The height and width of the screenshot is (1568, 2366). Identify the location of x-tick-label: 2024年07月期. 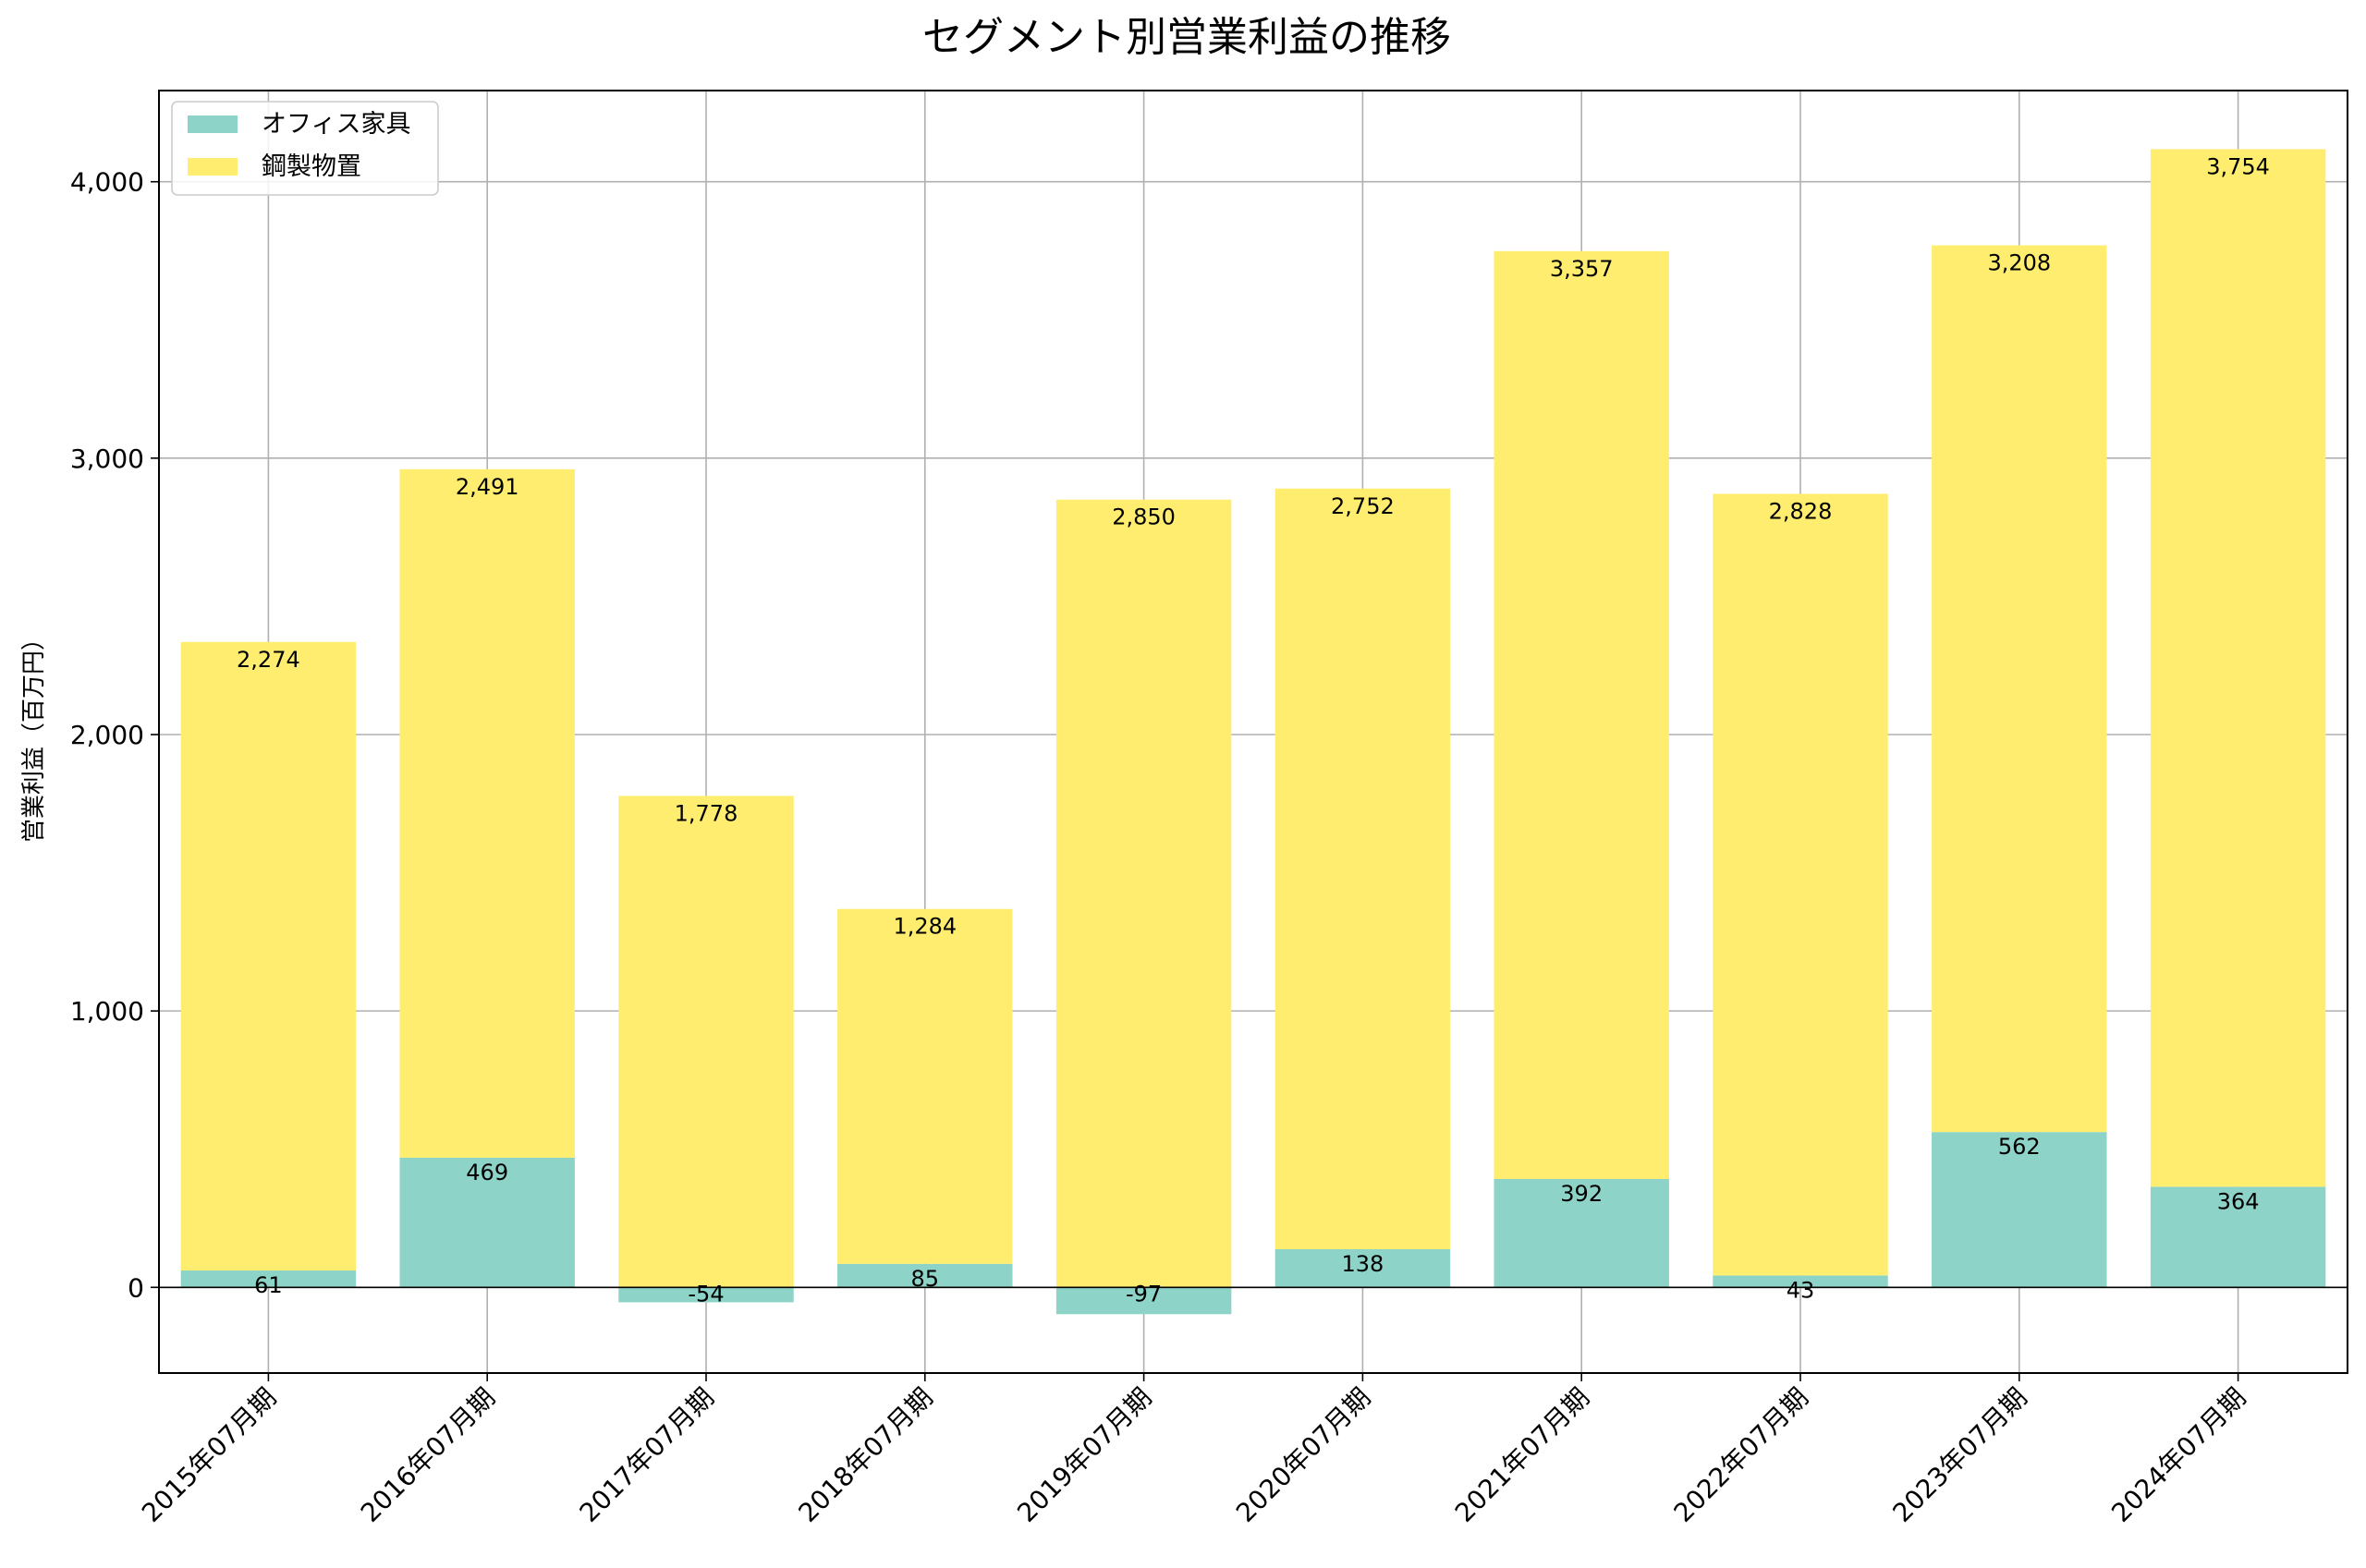
(2178, 1455).